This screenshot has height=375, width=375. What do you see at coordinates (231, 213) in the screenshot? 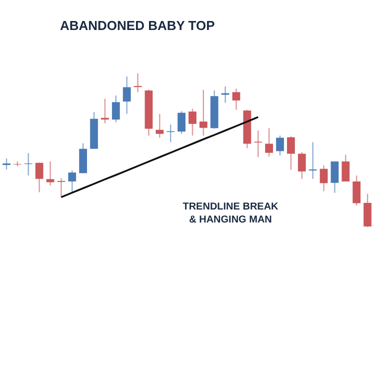
I see `annotation: TRENDLINE BREAK & HANGING MAN` at bounding box center [231, 213].